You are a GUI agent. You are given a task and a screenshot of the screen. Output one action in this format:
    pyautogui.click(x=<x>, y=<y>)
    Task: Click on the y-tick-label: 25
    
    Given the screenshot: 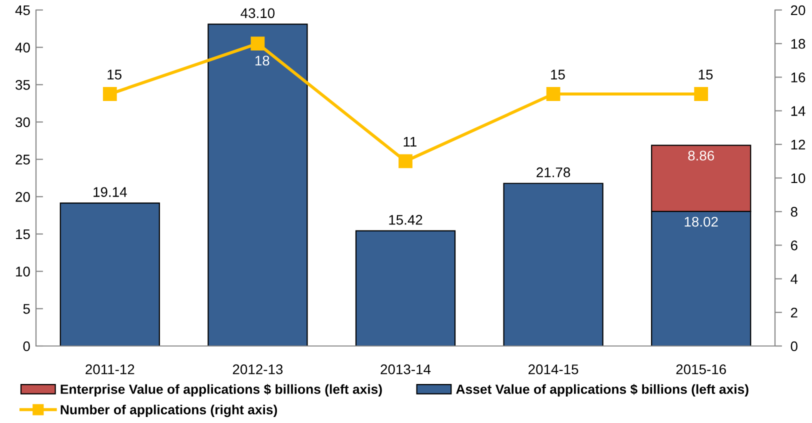 What is the action you would take?
    pyautogui.click(x=23, y=159)
    